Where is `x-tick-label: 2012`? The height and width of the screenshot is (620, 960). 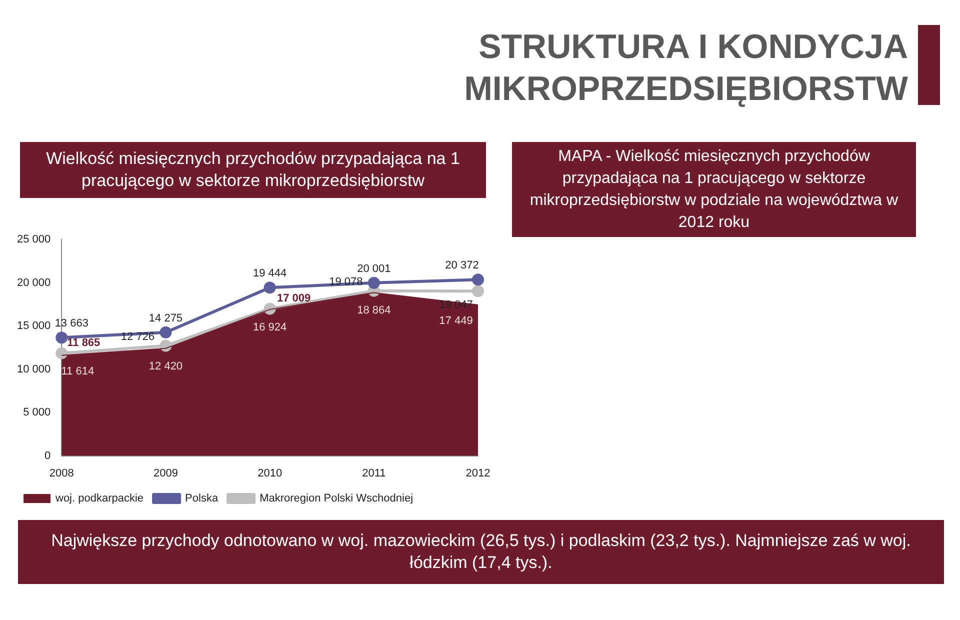 x-tick-label: 2012 is located at coordinates (478, 473).